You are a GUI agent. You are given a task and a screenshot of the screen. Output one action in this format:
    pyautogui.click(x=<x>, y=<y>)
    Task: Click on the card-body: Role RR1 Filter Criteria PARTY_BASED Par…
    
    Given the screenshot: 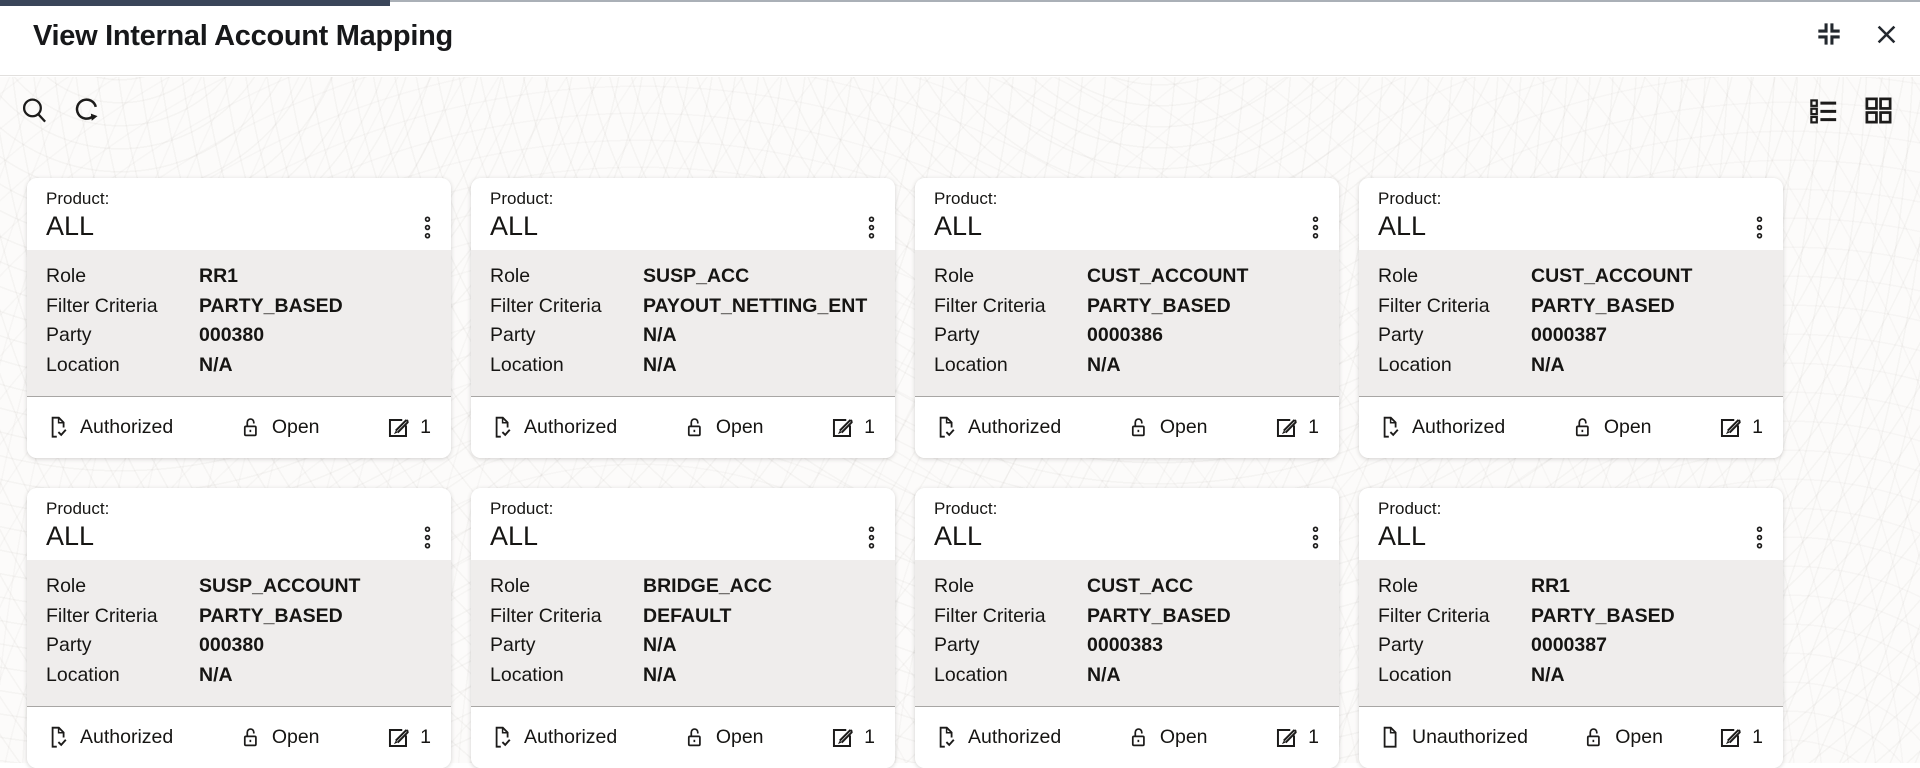 What is the action you would take?
    pyautogui.click(x=1571, y=633)
    